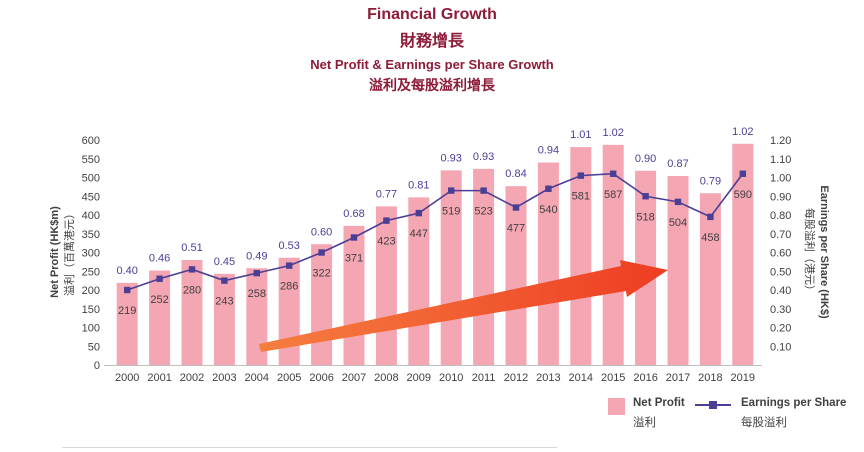  Describe the element at coordinates (764, 423) in the screenshot. I see `legend-eps-label-zh: 每股溢利` at that location.